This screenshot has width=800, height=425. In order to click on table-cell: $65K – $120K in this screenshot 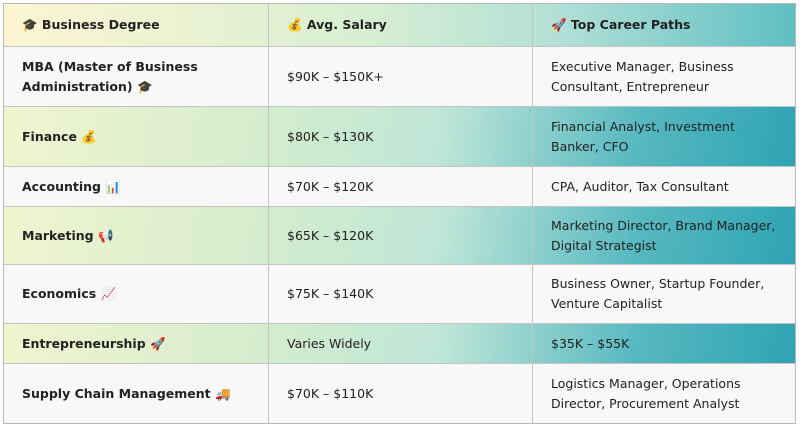, I will do `click(400, 235)`.